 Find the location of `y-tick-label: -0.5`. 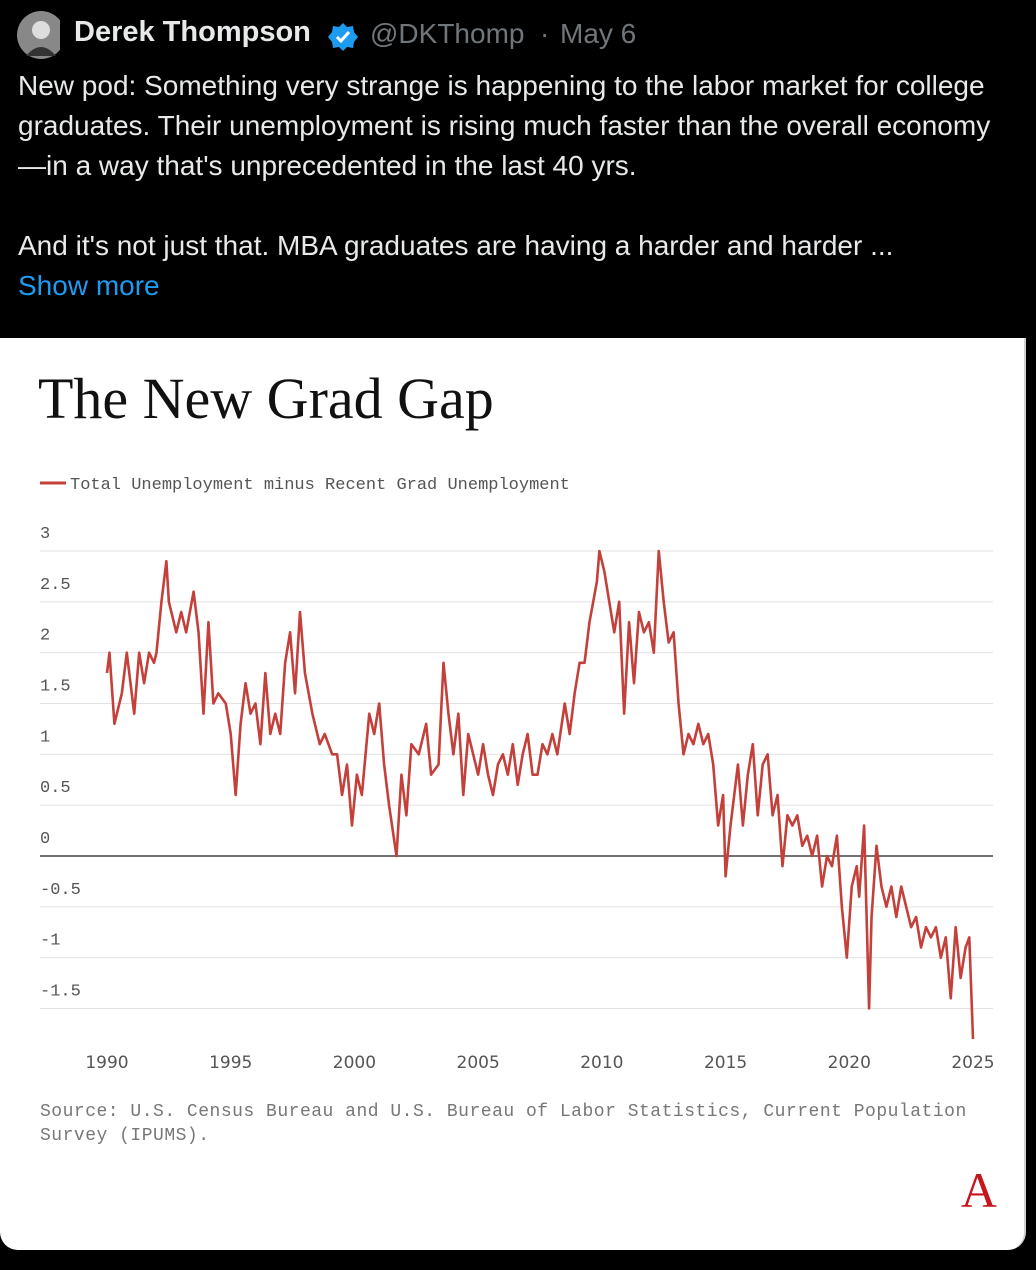

y-tick-label: -0.5 is located at coordinates (60, 890).